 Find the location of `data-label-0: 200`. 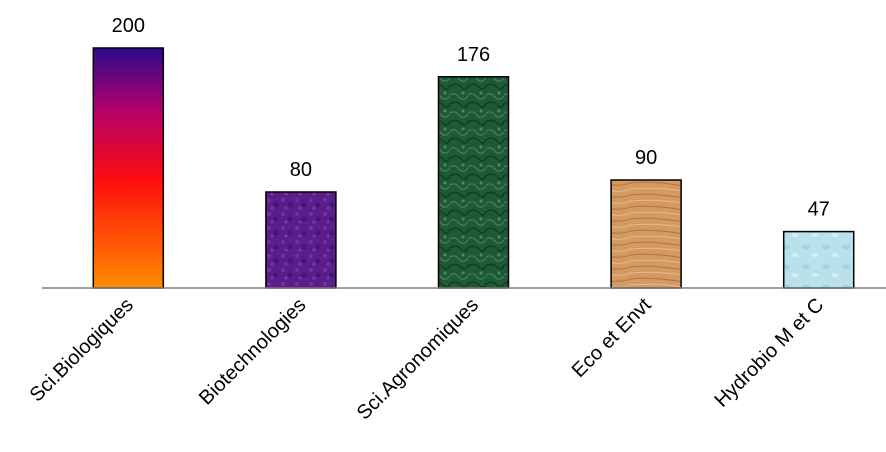

data-label-0: 200 is located at coordinates (128, 26).